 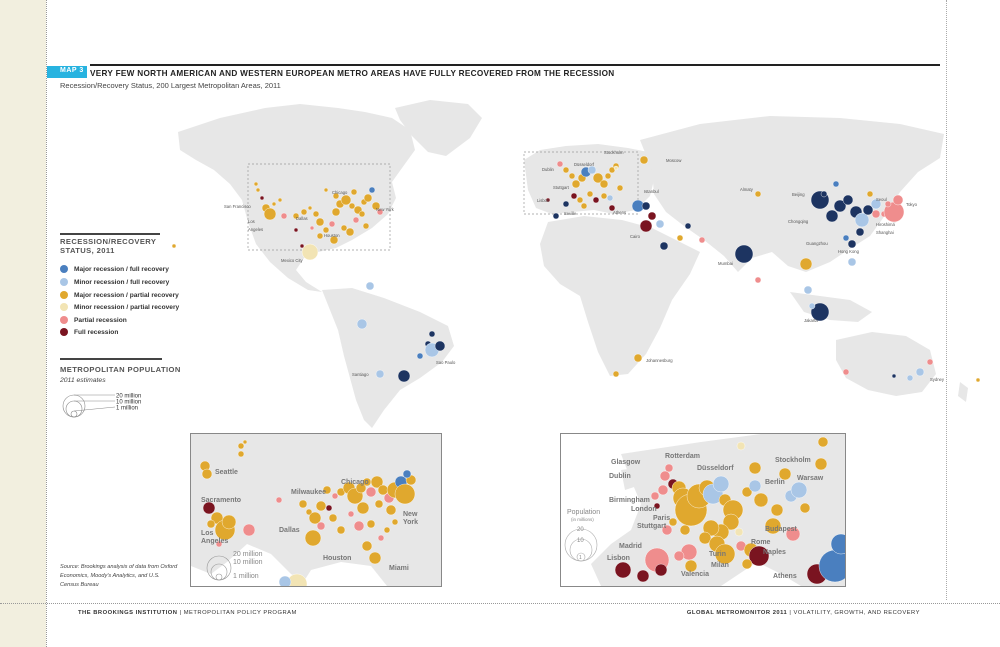 What do you see at coordinates (515, 65) in the screenshot?
I see `header-rule` at bounding box center [515, 65].